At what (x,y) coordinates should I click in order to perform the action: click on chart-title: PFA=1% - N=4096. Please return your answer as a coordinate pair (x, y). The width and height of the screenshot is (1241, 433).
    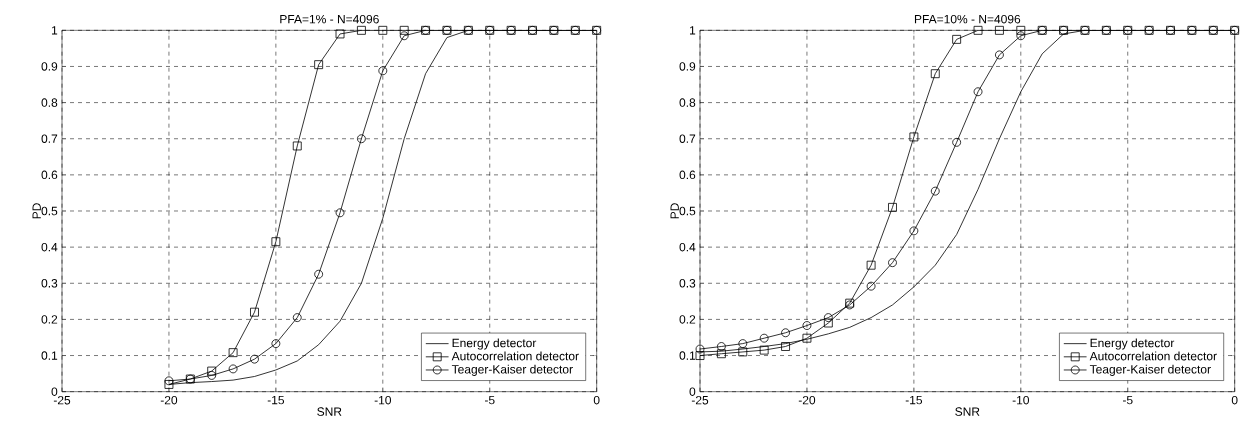
    Looking at the image, I should click on (329, 19).